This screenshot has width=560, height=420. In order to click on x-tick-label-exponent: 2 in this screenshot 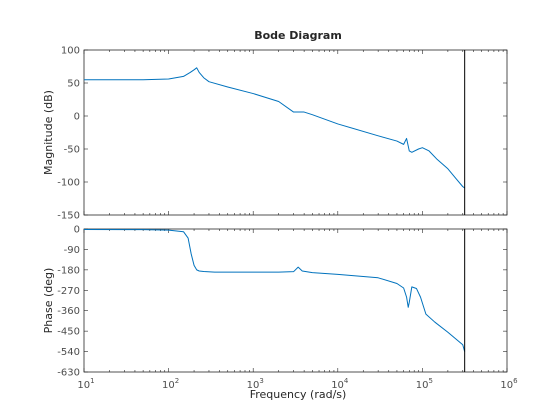, I will do `click(177, 381)`.